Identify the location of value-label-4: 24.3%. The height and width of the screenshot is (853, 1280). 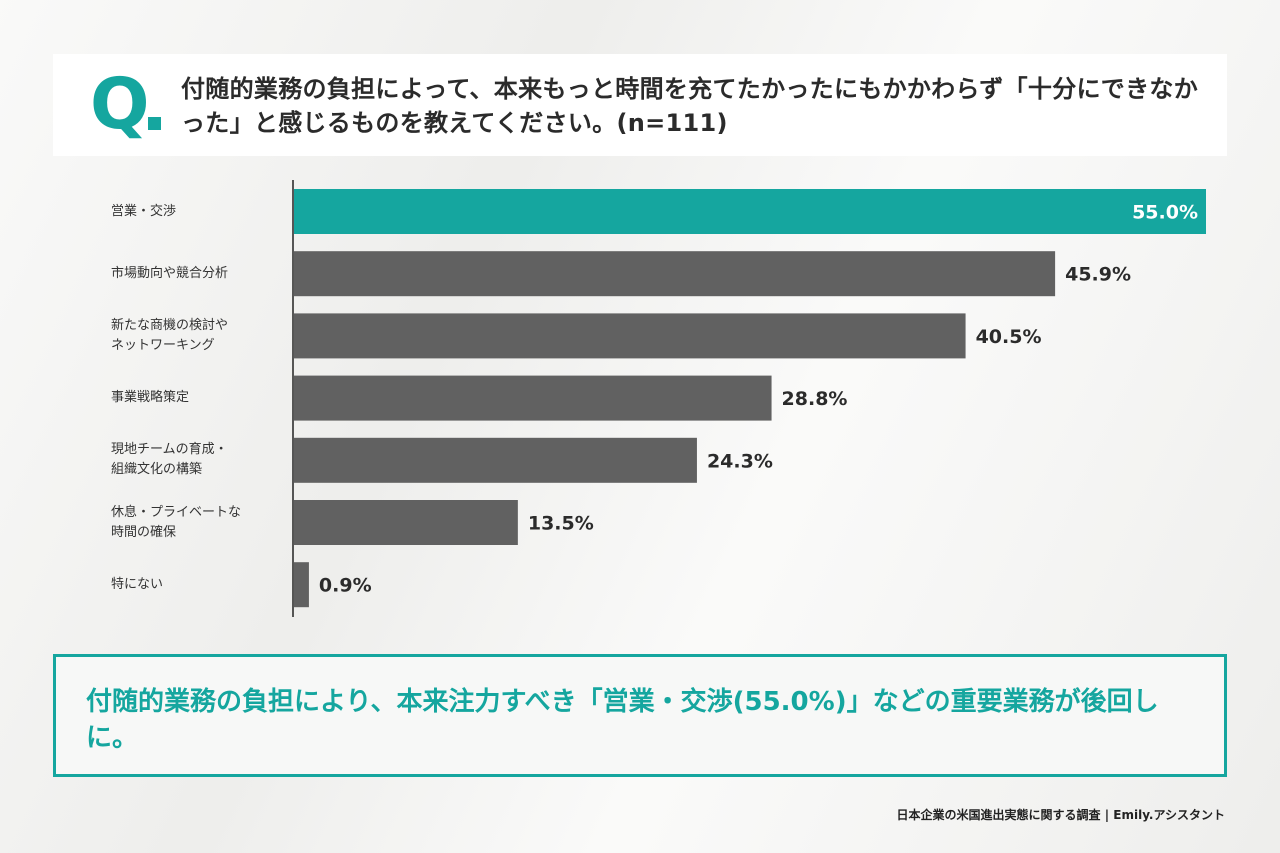
(740, 461).